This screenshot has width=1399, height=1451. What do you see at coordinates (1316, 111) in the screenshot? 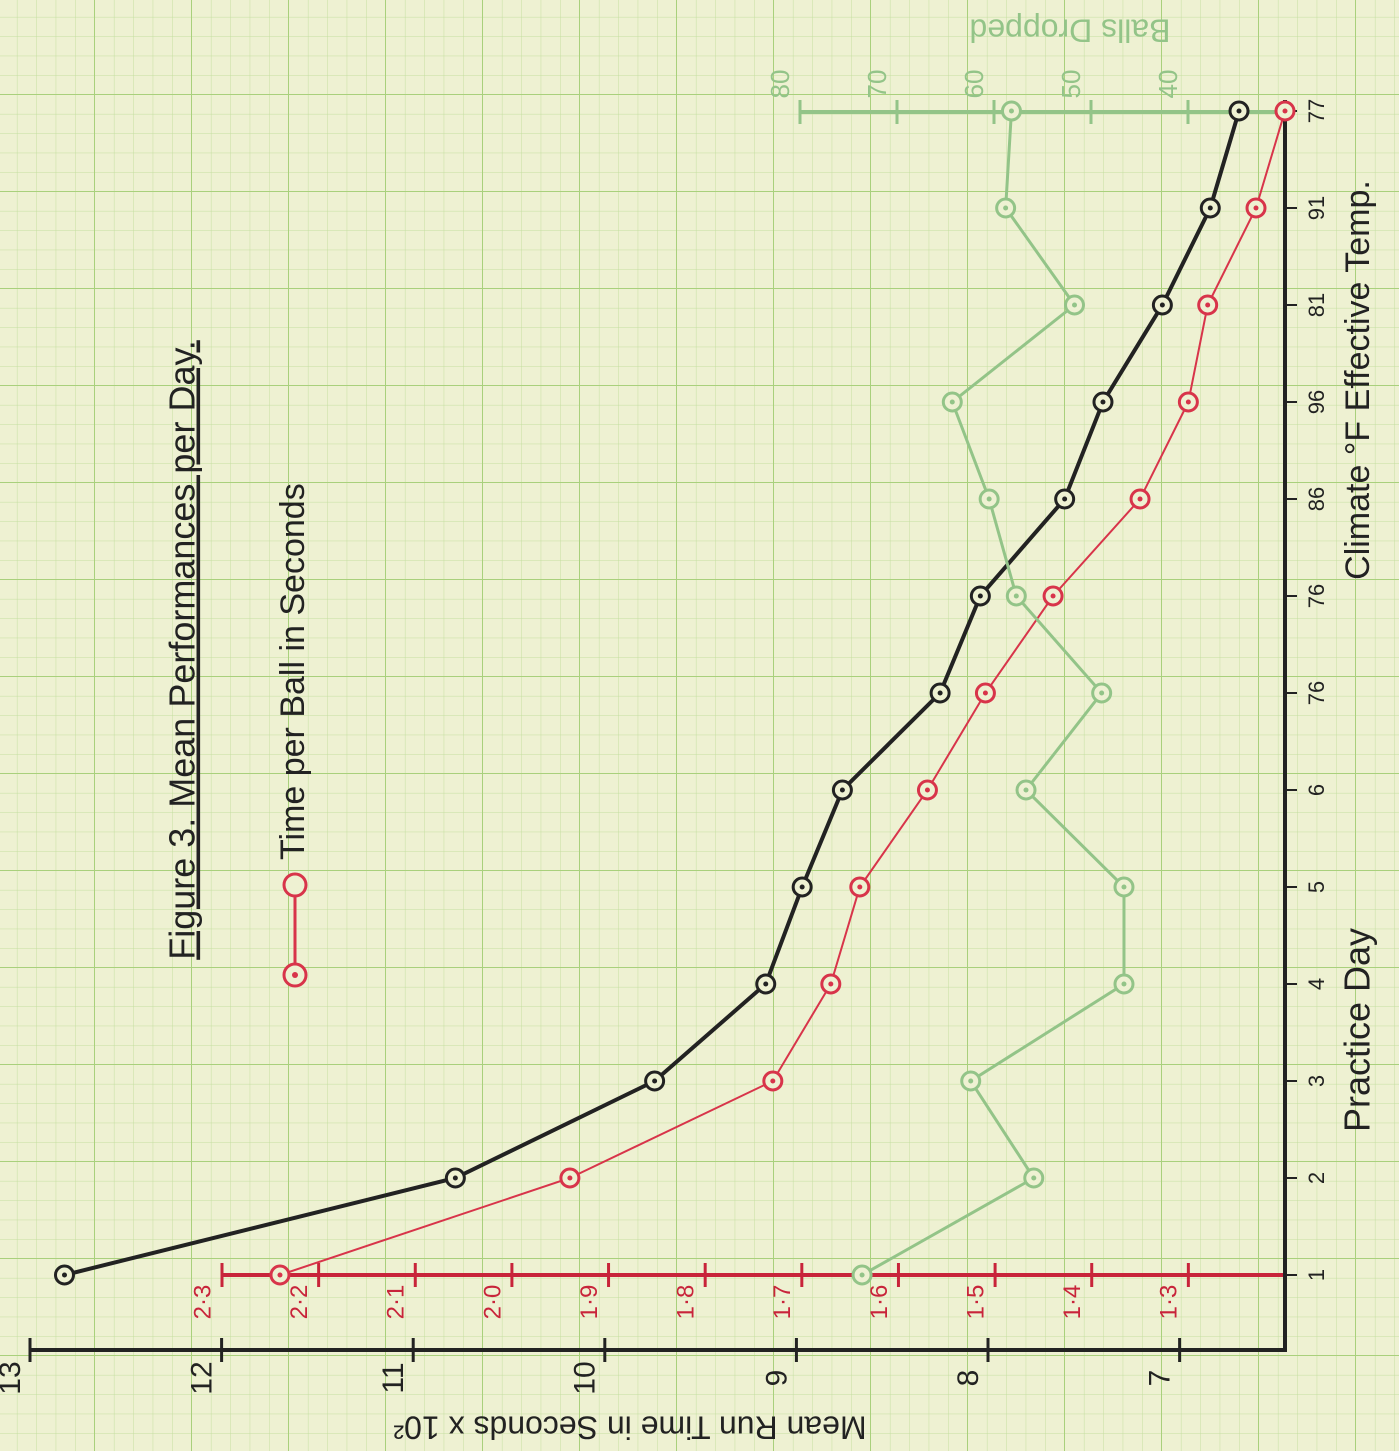
I see `x-tick-label: 77` at bounding box center [1316, 111].